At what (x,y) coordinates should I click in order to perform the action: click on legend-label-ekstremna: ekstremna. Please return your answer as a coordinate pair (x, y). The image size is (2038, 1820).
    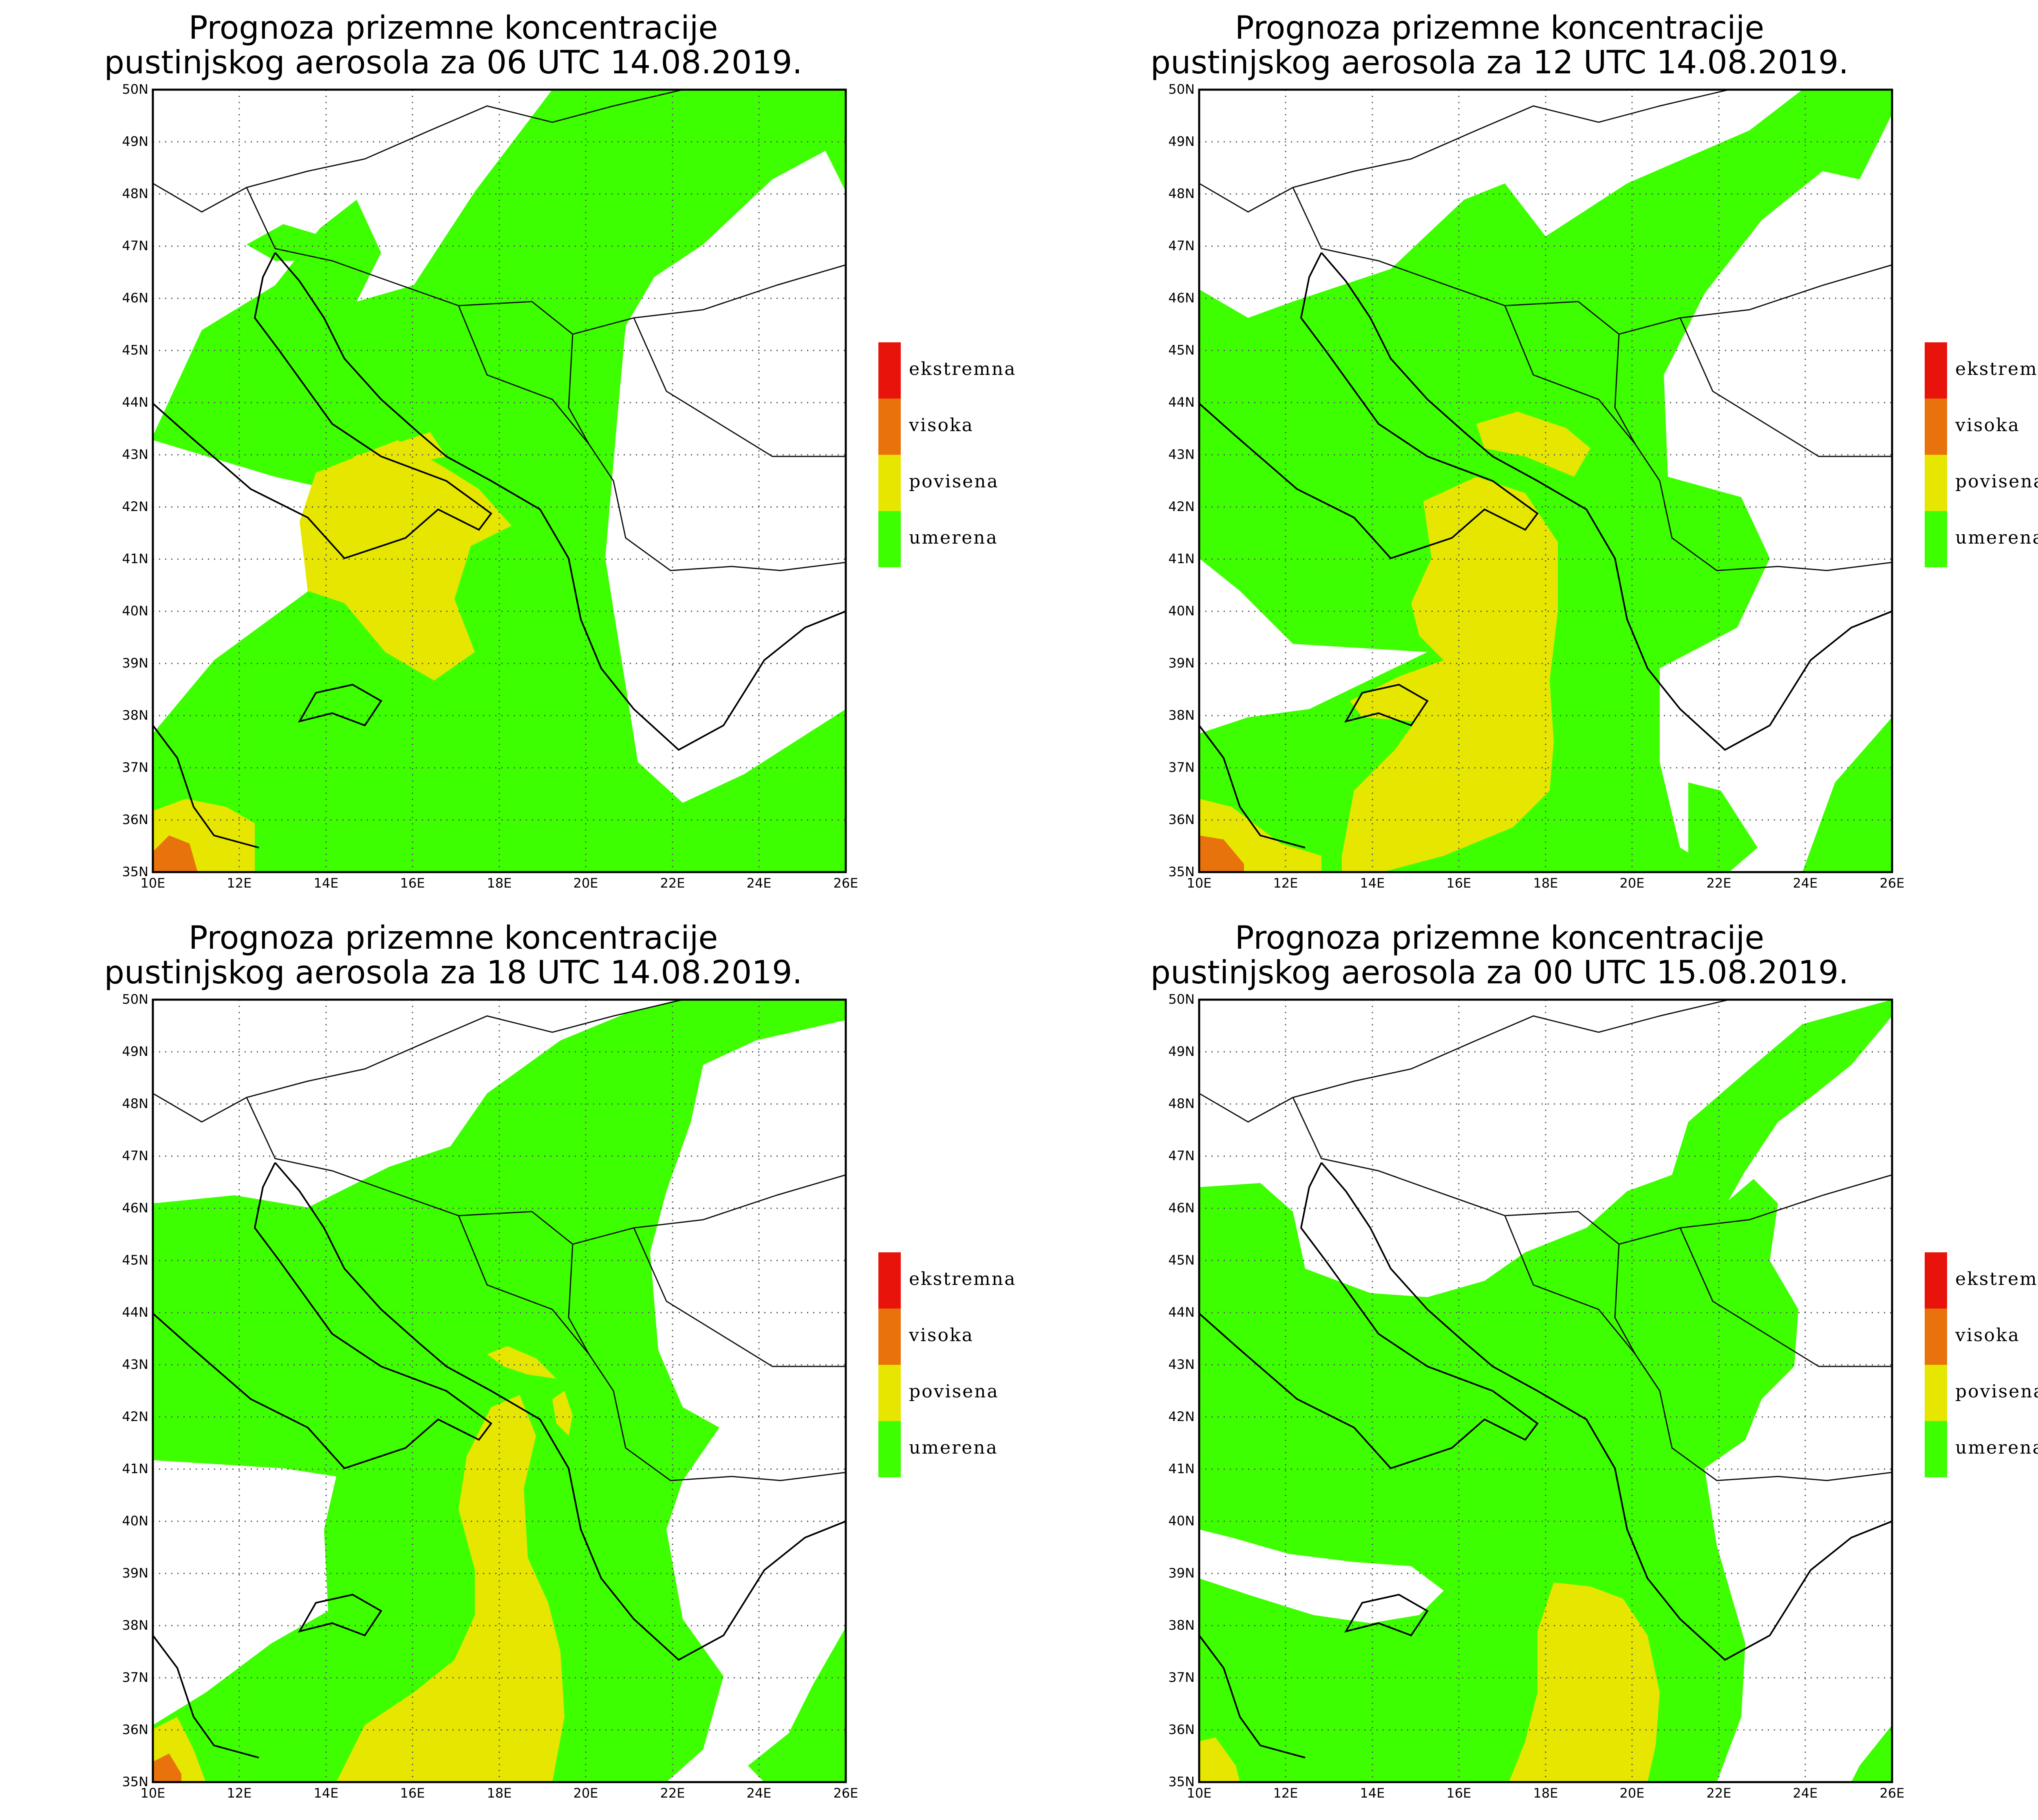
    Looking at the image, I should click on (1997, 369).